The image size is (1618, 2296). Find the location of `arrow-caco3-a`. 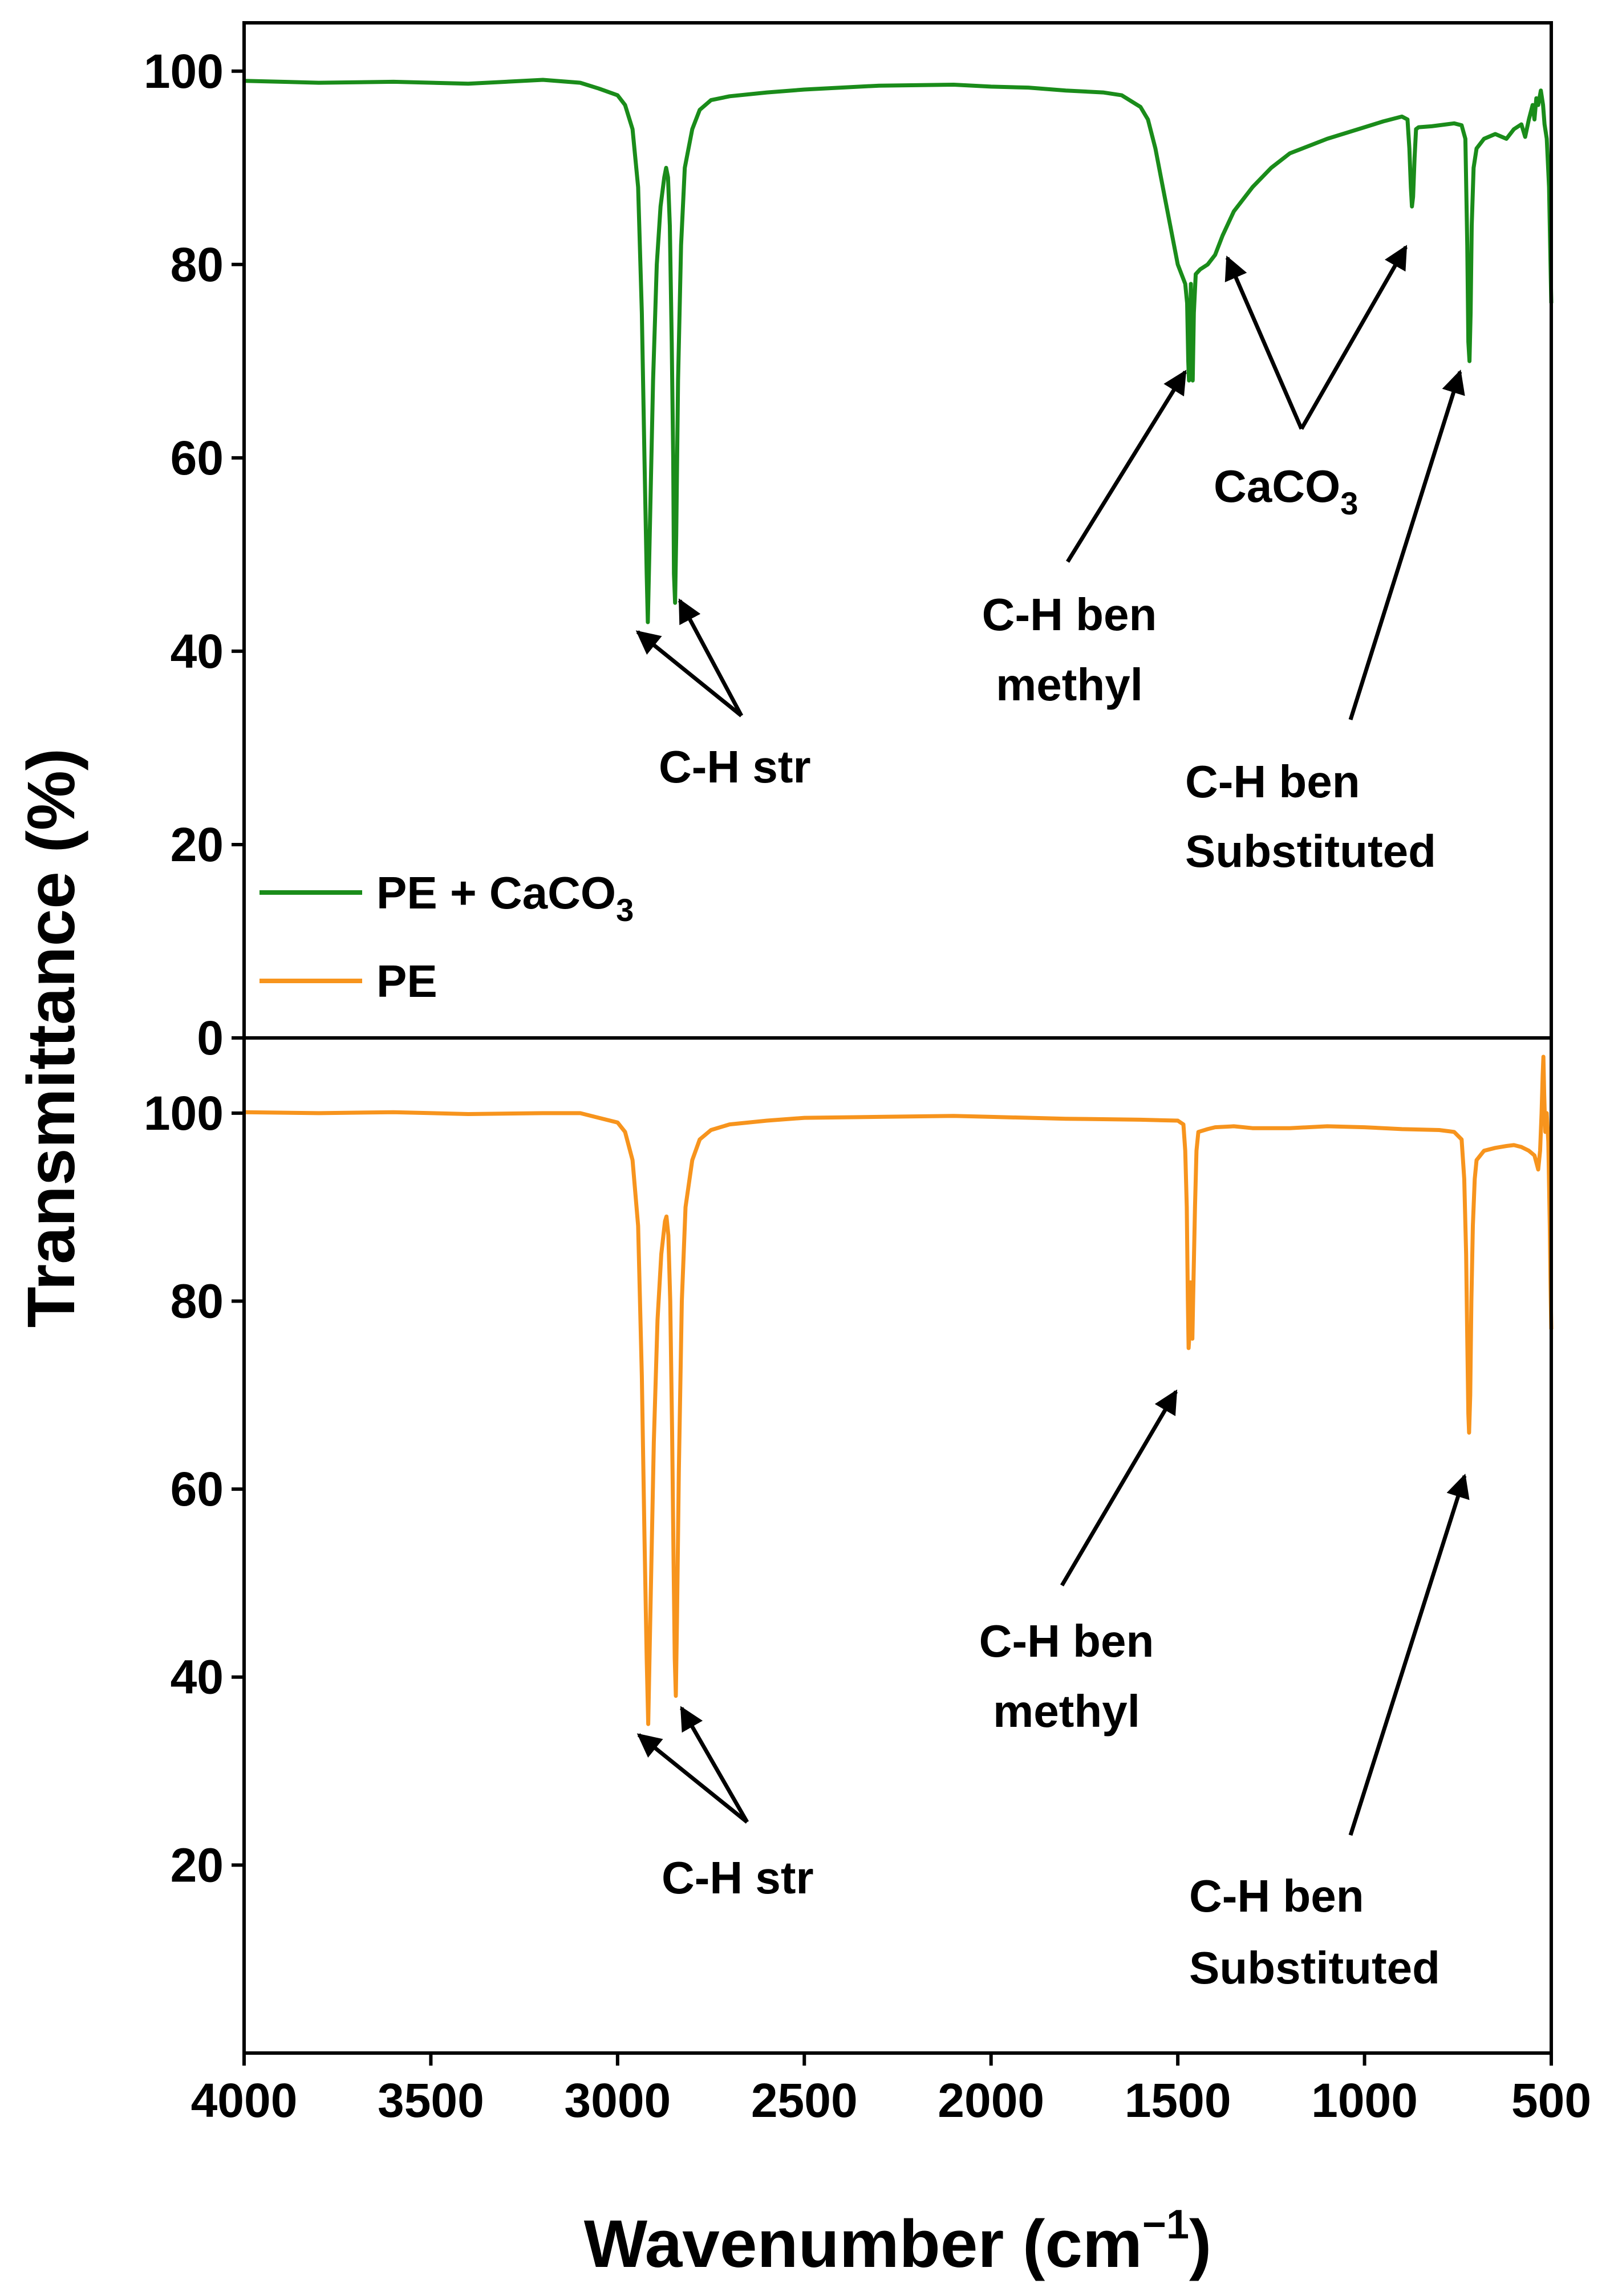

arrow-caco3-a is located at coordinates (1264, 342).